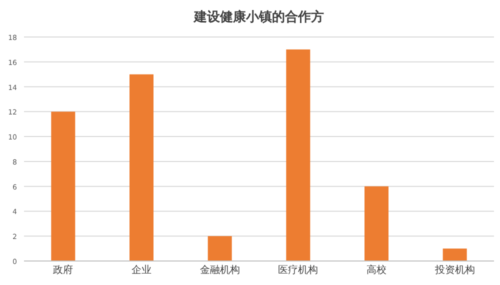 Image resolution: width=500 pixels, height=285 pixels. I want to click on x-tick-label: 高校, so click(376, 270).